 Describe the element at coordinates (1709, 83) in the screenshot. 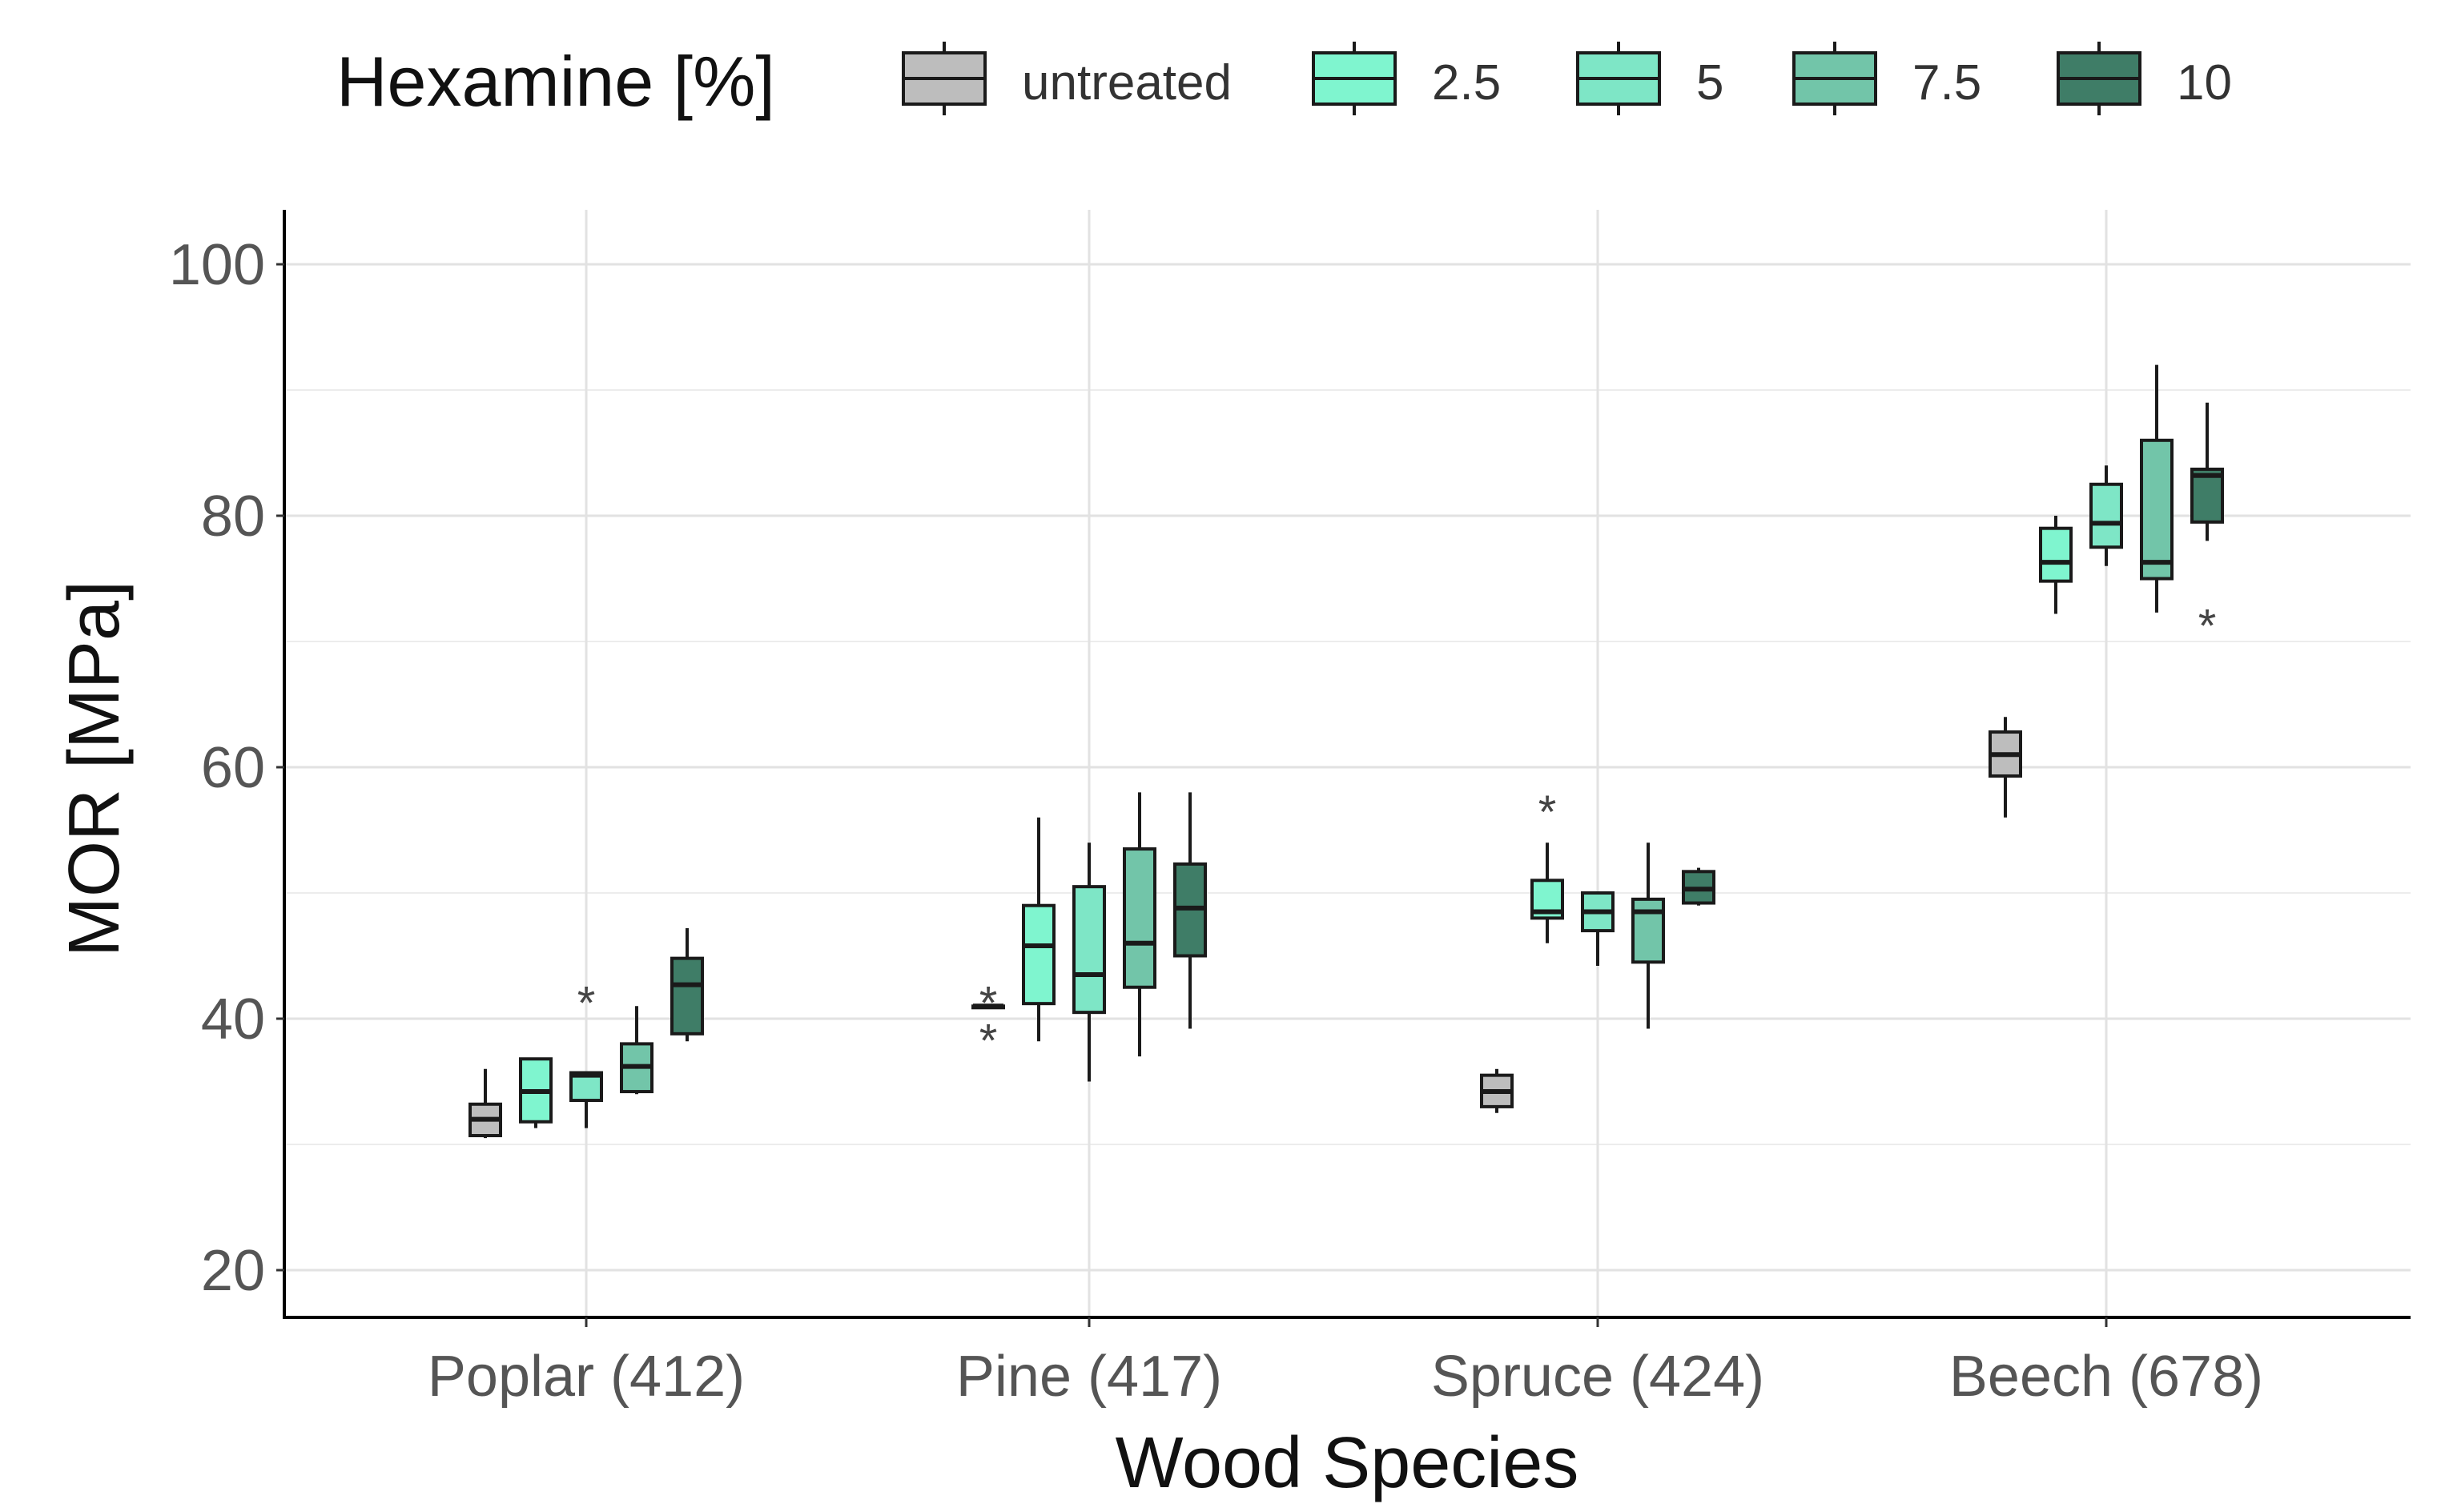

I see `legend-label: 5` at that location.